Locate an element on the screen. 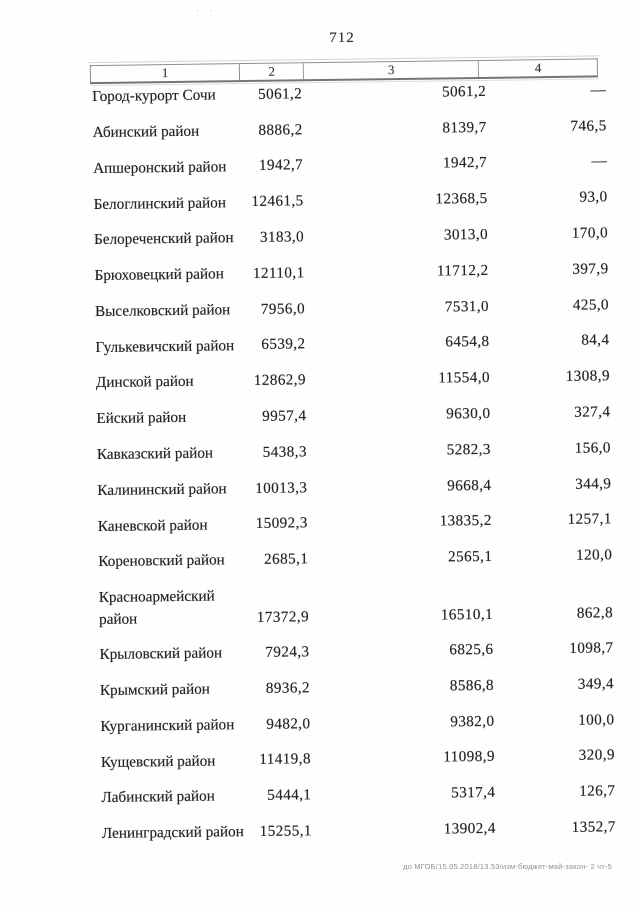 This screenshot has height=906, width=640. column-4-value-cell: 120,0 is located at coordinates (594, 555).